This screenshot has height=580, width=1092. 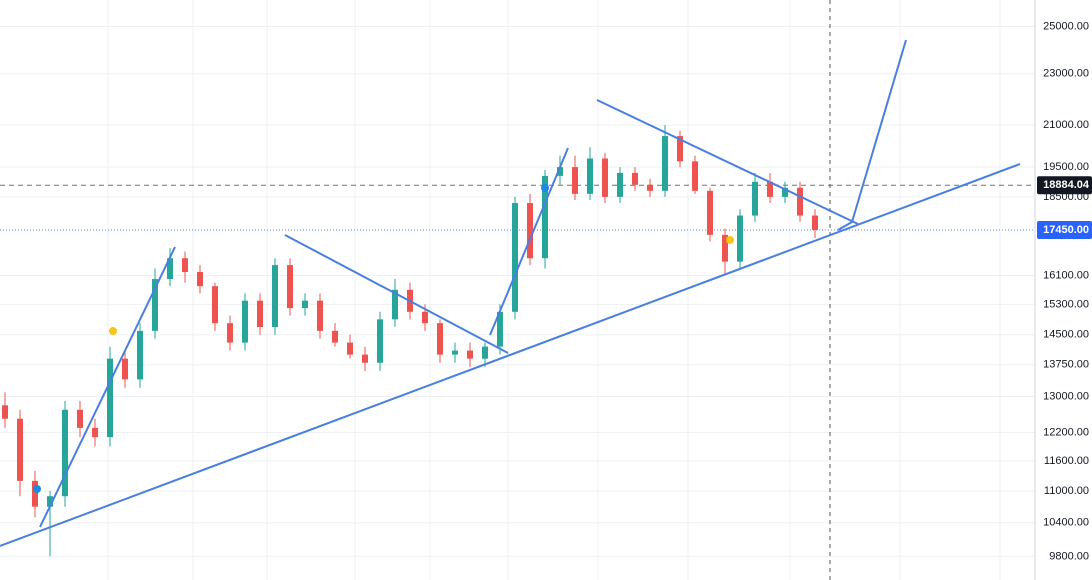 What do you see at coordinates (1066, 167) in the screenshot?
I see `y-tick-label: 19500.00` at bounding box center [1066, 167].